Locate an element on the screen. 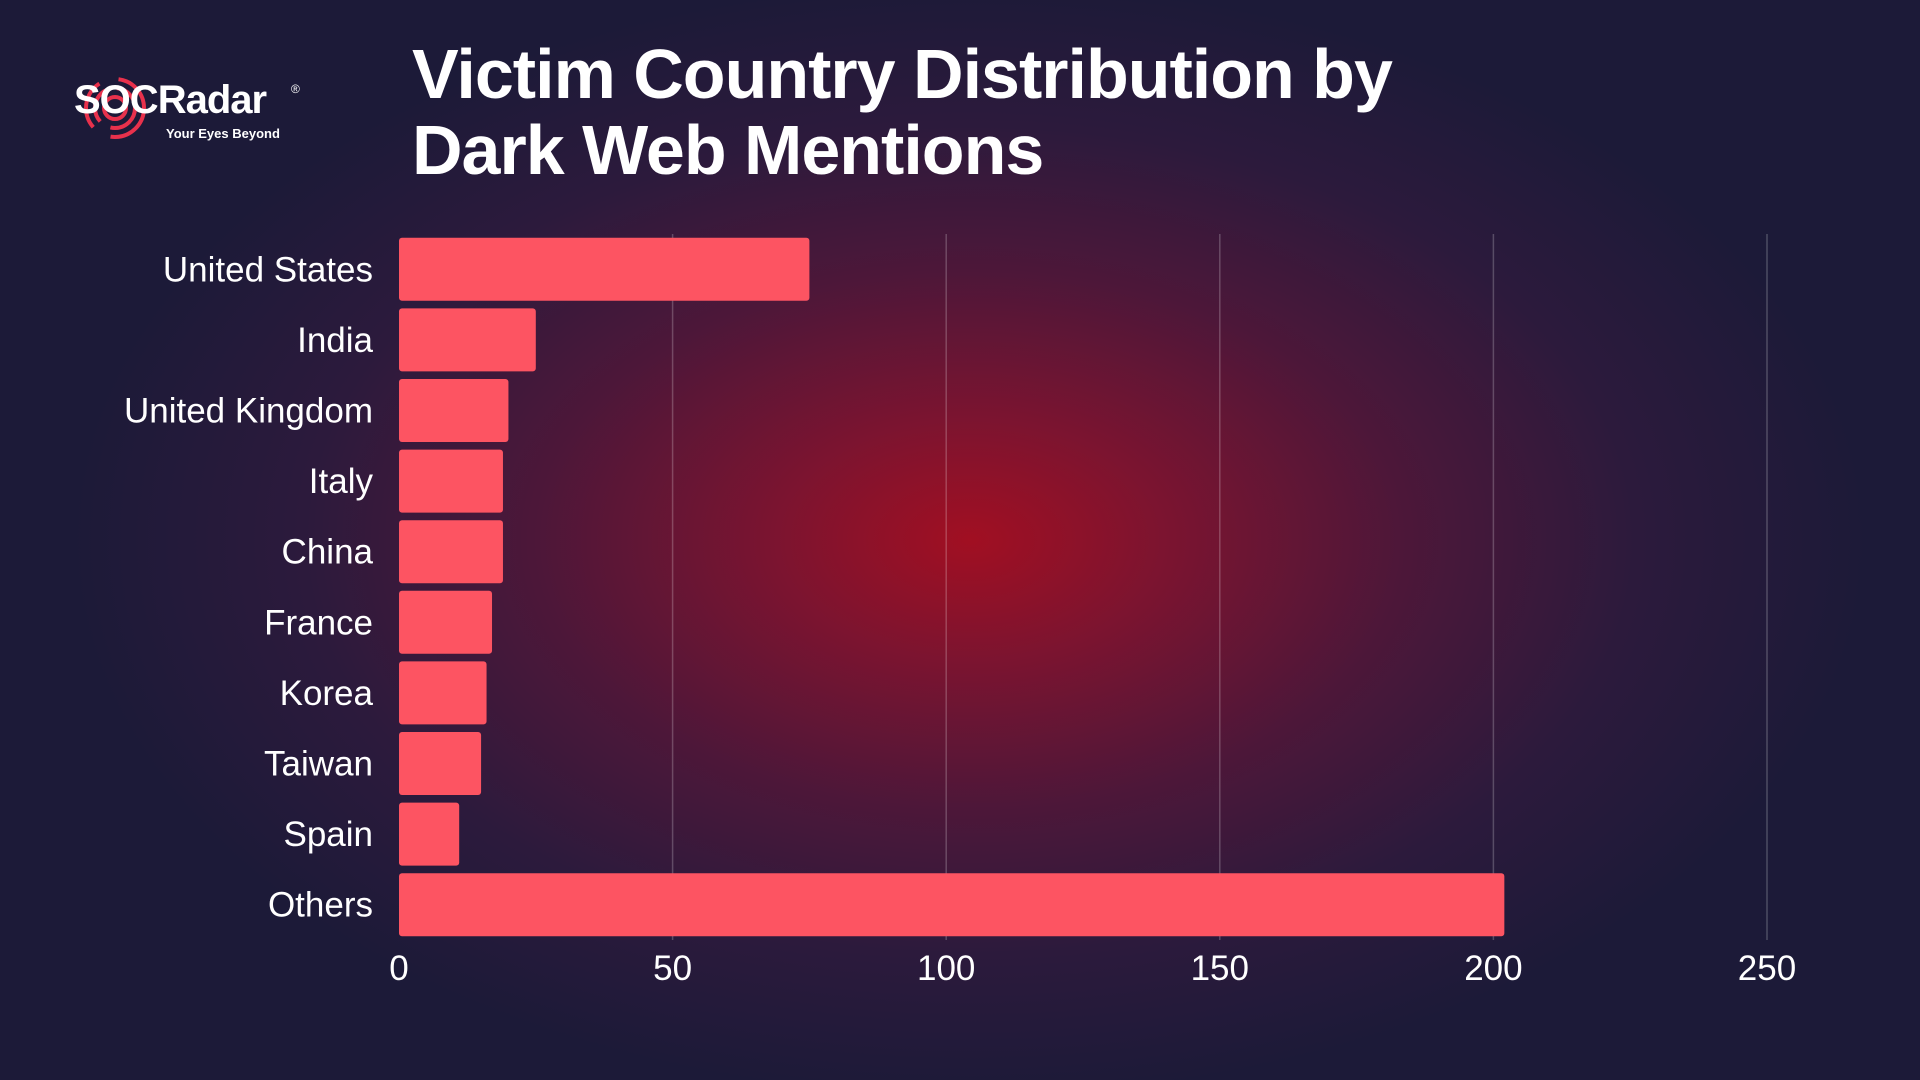 This screenshot has width=1920, height=1080. x-tick-label-100: 100 is located at coordinates (946, 968).